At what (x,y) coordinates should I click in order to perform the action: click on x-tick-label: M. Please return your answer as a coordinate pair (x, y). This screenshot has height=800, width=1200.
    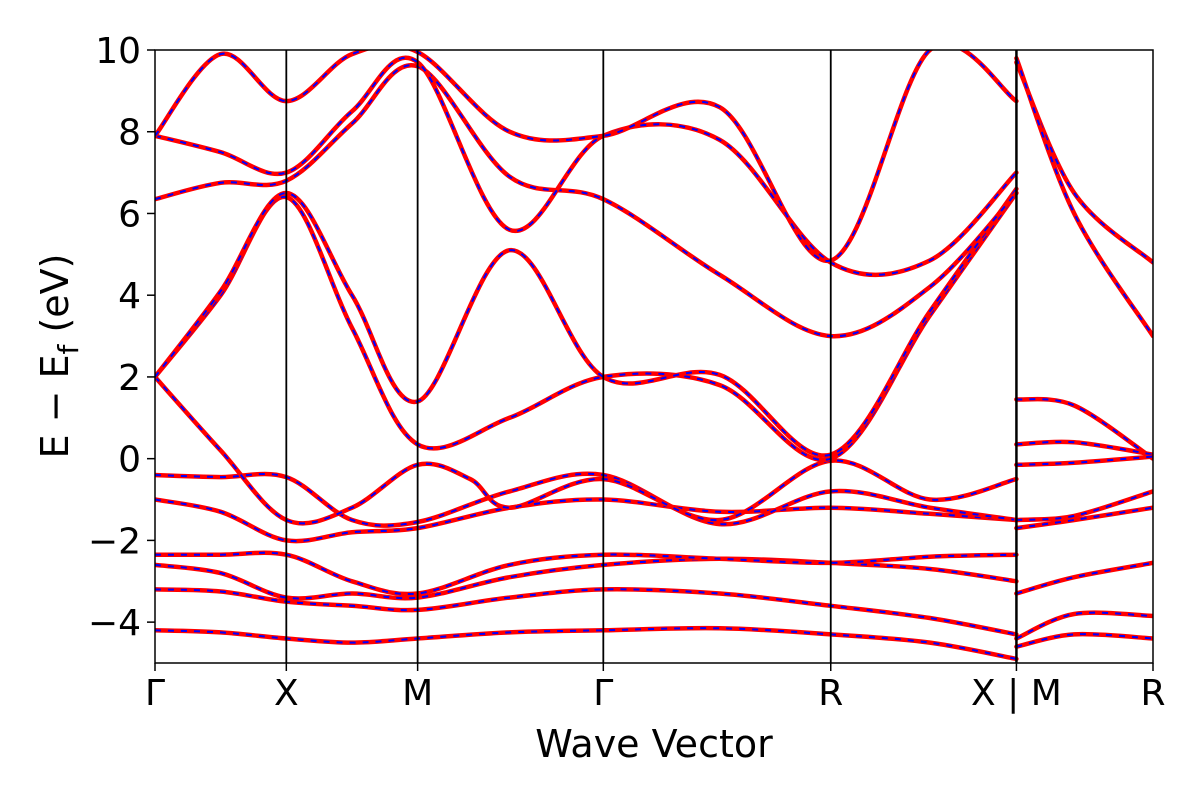
    Looking at the image, I should click on (417, 693).